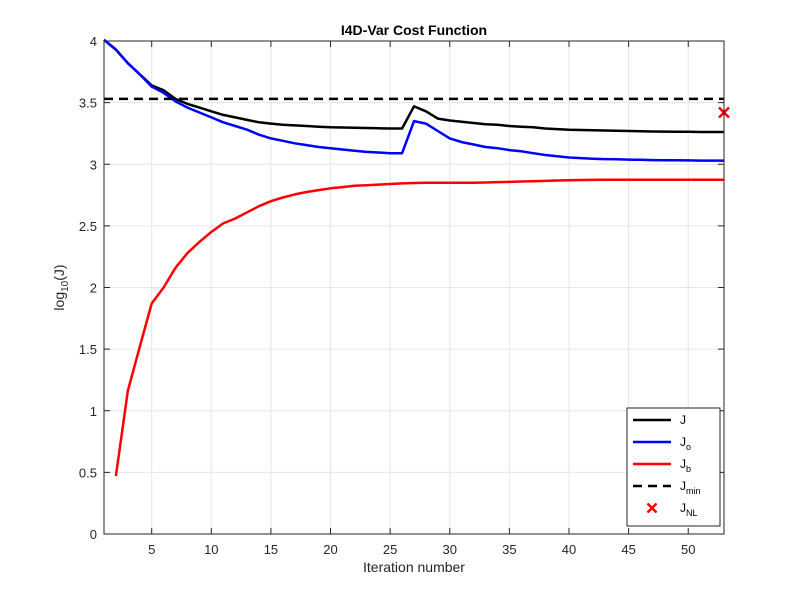  I want to click on y-tick-label: 0.5, so click(88, 472).